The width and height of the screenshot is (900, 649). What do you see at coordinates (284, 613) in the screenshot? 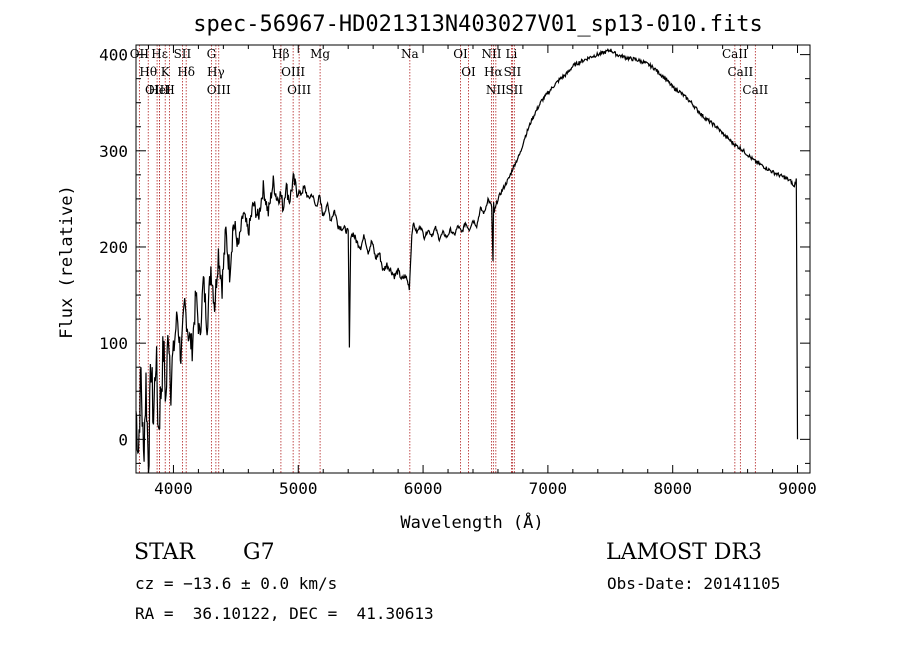
I see `radec-text: RA = 36.10122, DEC = 41.30613` at bounding box center [284, 613].